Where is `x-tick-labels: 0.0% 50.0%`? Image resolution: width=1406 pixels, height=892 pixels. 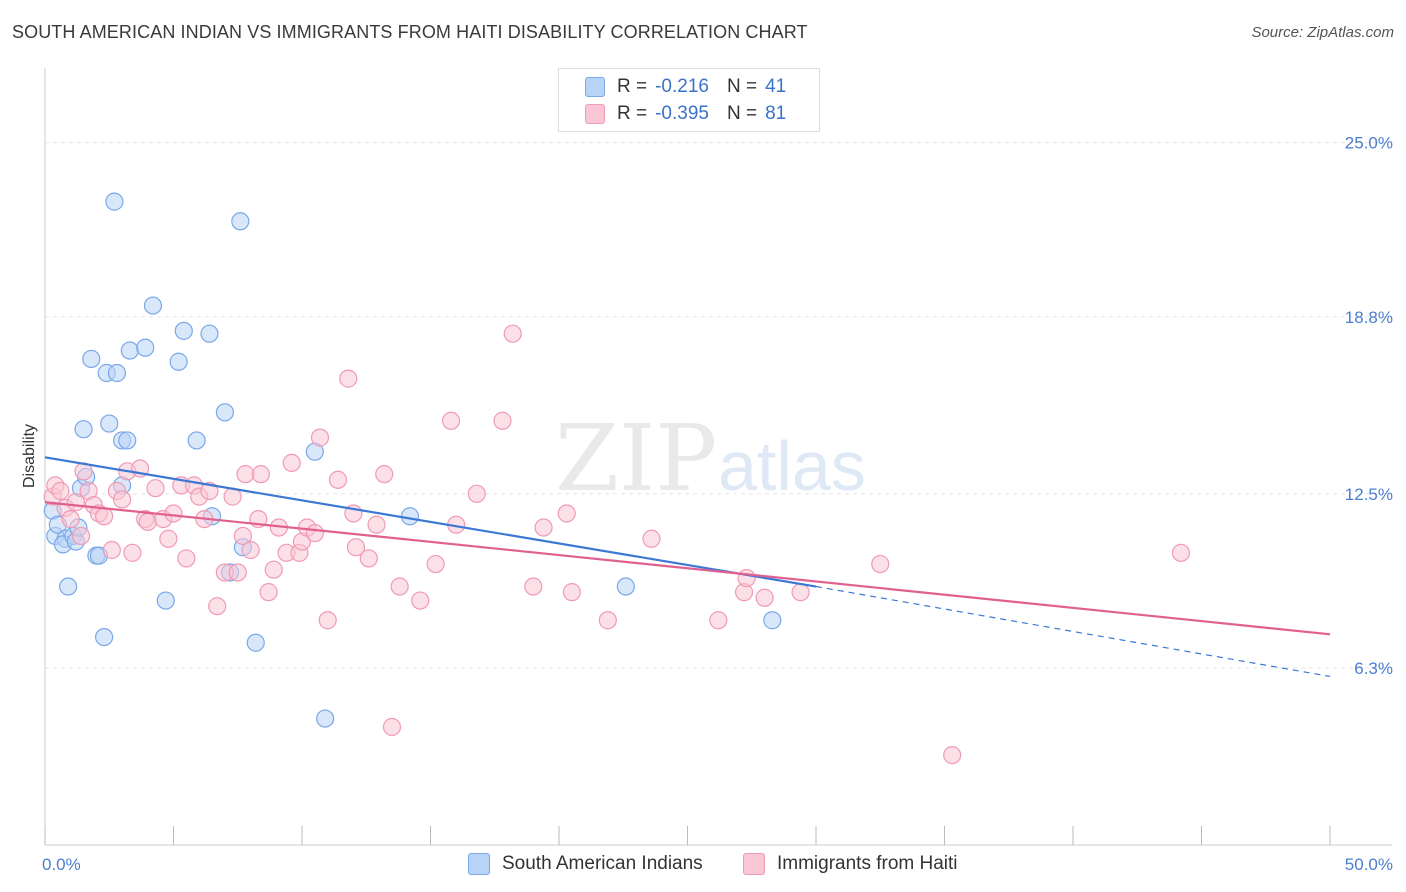
x-tick-labels: 0.0% 50.0% is located at coordinates (717, 864).